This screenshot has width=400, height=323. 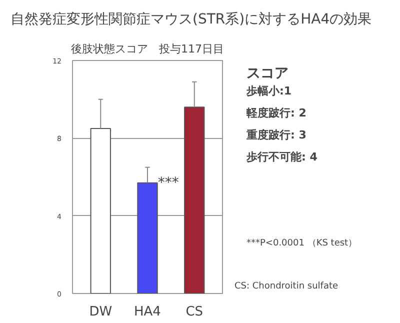 What do you see at coordinates (286, 287) in the screenshot?
I see `text: CS: Chondroitin sulfate` at bounding box center [286, 287].